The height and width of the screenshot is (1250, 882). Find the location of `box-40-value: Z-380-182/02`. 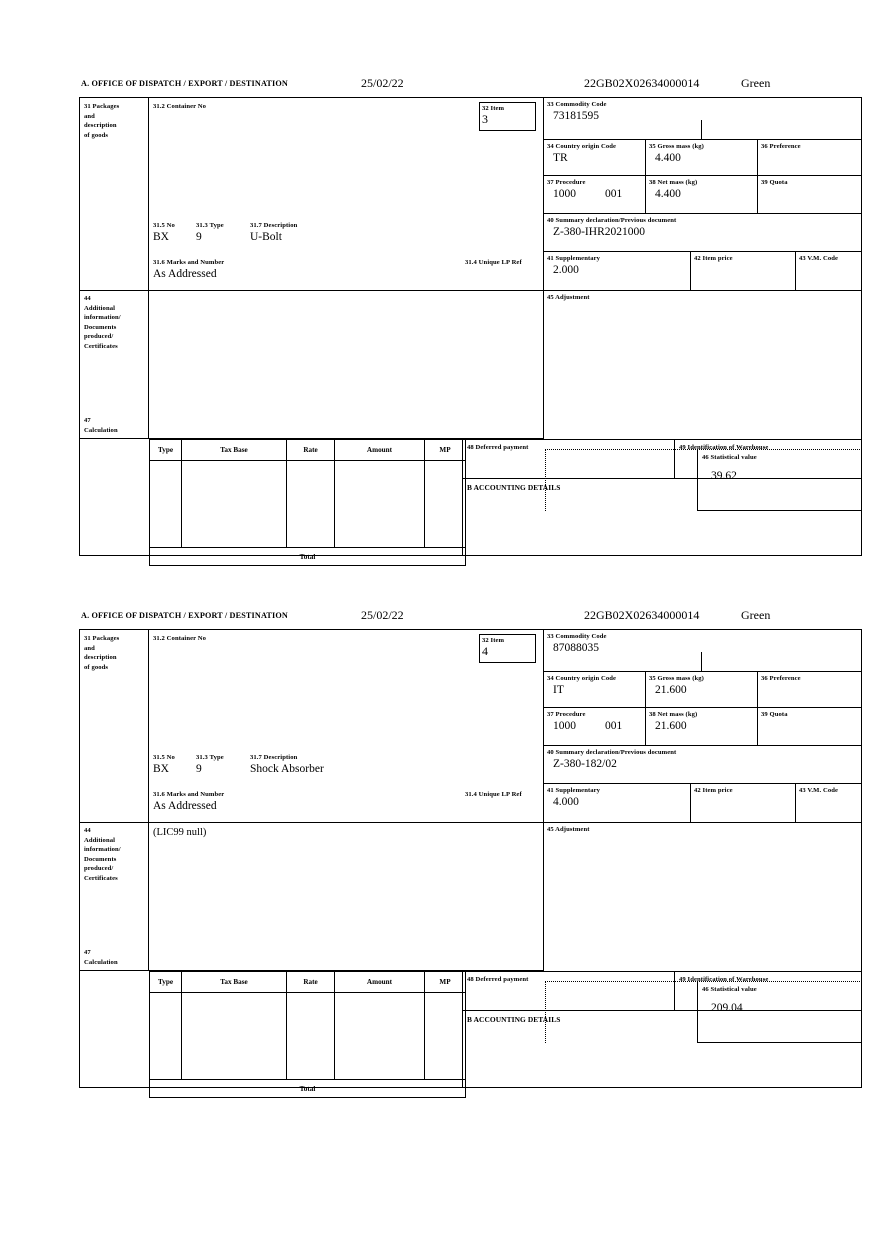

box-40-value: Z-380-182/02 is located at coordinates (585, 764).